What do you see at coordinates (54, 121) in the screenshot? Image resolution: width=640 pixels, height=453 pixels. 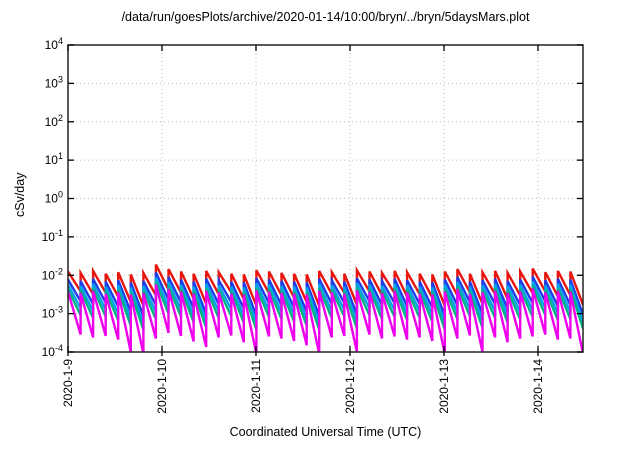 I see `y-tick-label: 10²` at bounding box center [54, 121].